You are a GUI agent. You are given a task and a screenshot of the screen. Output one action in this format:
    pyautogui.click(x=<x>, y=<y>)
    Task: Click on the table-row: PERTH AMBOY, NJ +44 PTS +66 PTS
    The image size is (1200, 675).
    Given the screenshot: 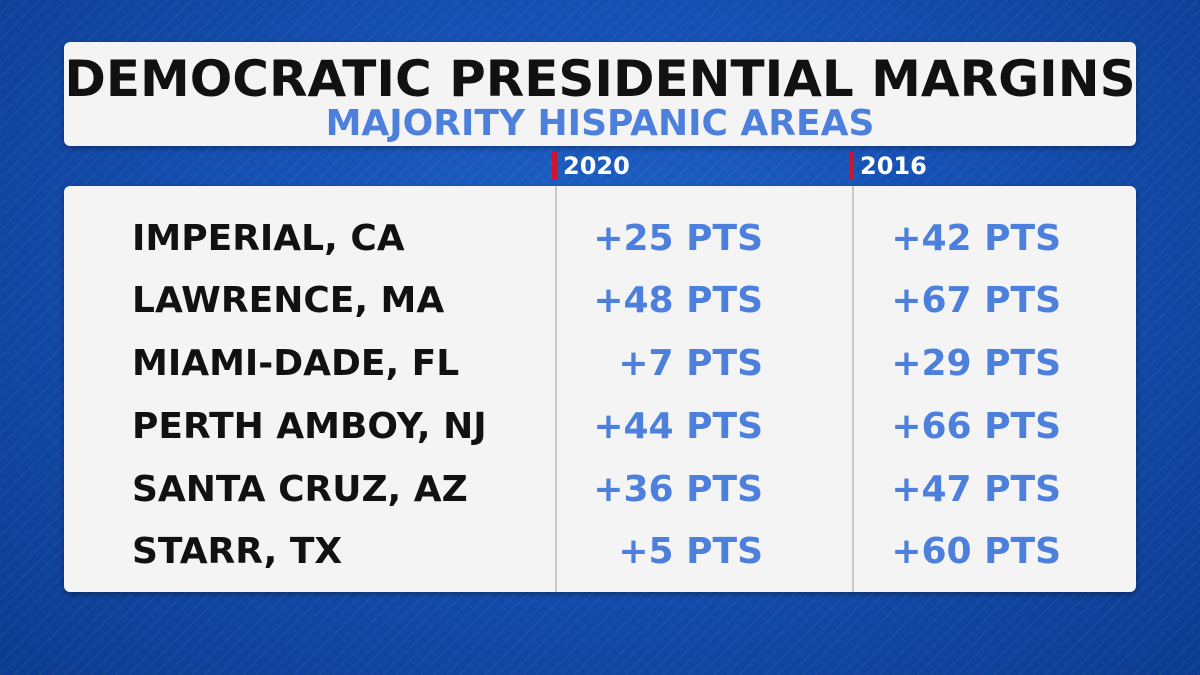 What is the action you would take?
    pyautogui.click(x=600, y=427)
    